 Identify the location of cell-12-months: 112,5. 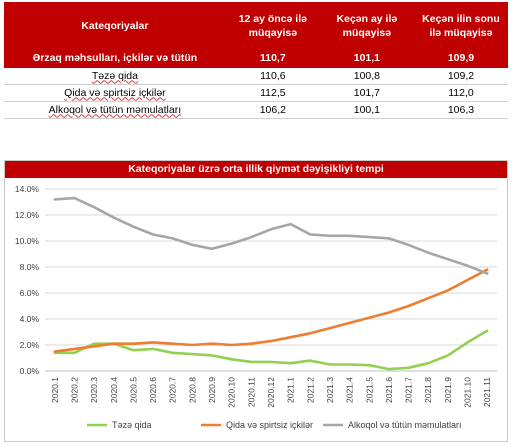
(272, 93).